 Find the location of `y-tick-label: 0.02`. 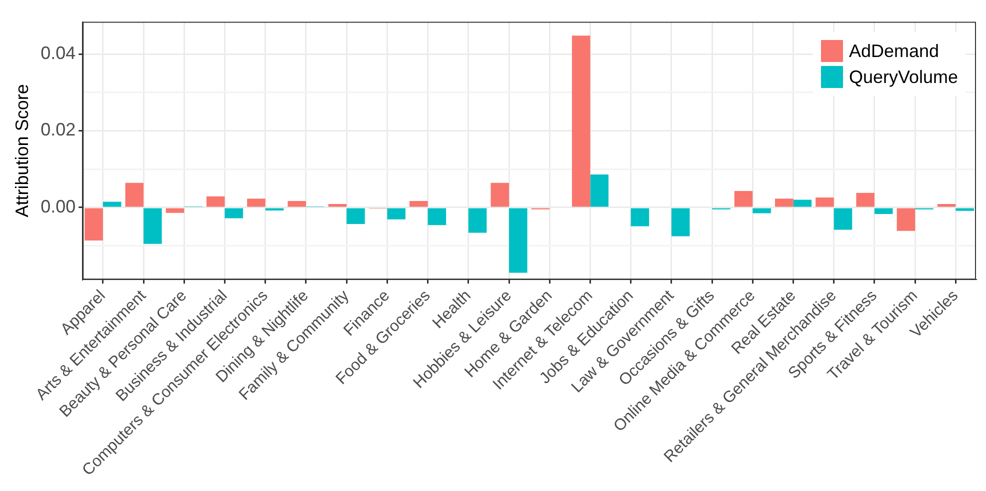

y-tick-label: 0.02 is located at coordinates (58, 130).